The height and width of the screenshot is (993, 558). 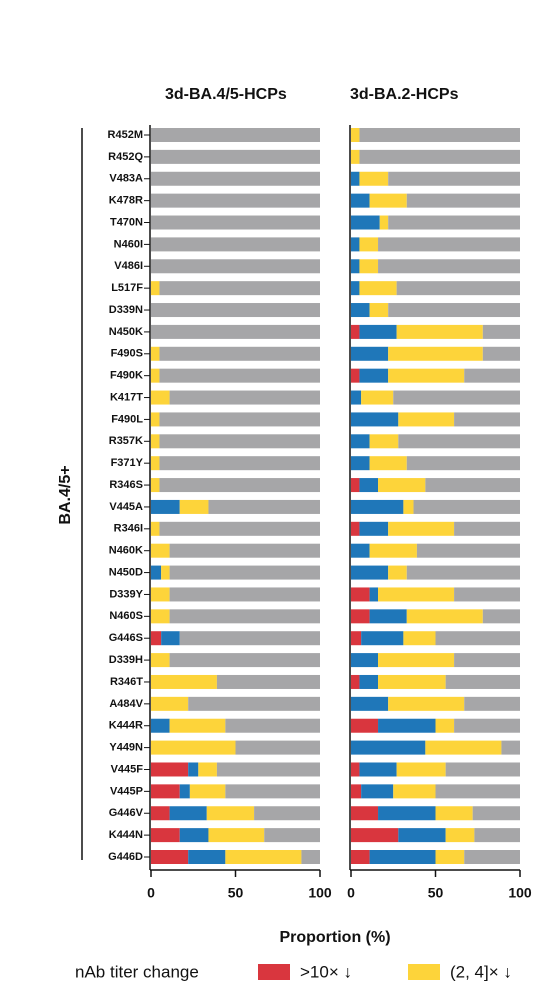 I want to click on y-tick-label: K478R, so click(x=126, y=201).